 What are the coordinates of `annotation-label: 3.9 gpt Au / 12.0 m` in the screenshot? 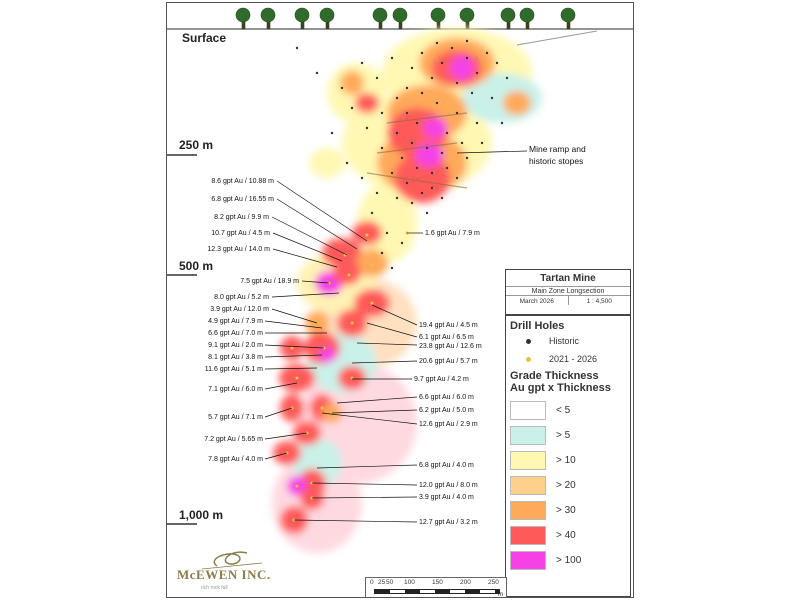 It's located at (239, 309).